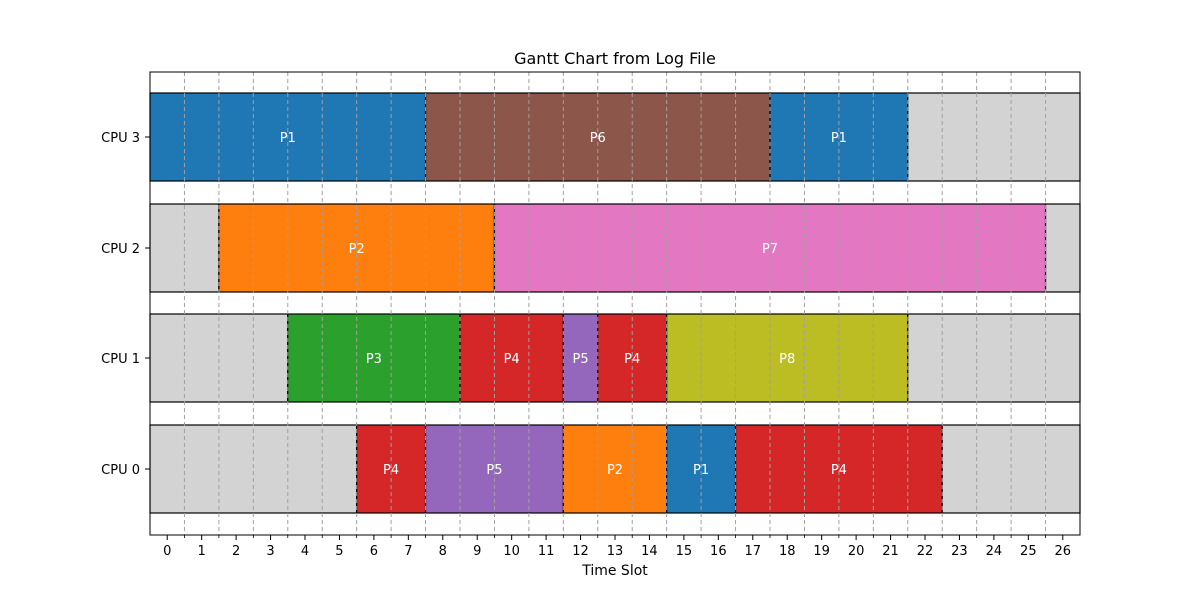 This screenshot has height=604, width=1200. I want to click on y-tick-label: CPU 2, so click(120, 249).